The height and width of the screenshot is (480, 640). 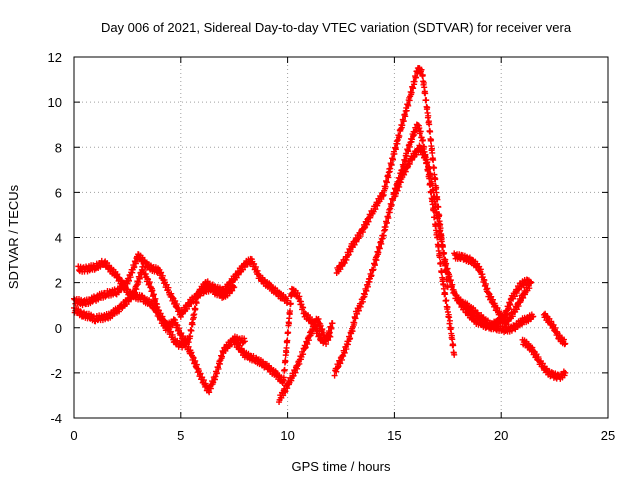 What do you see at coordinates (58, 283) in the screenshot?
I see `y-tick-label: 2` at bounding box center [58, 283].